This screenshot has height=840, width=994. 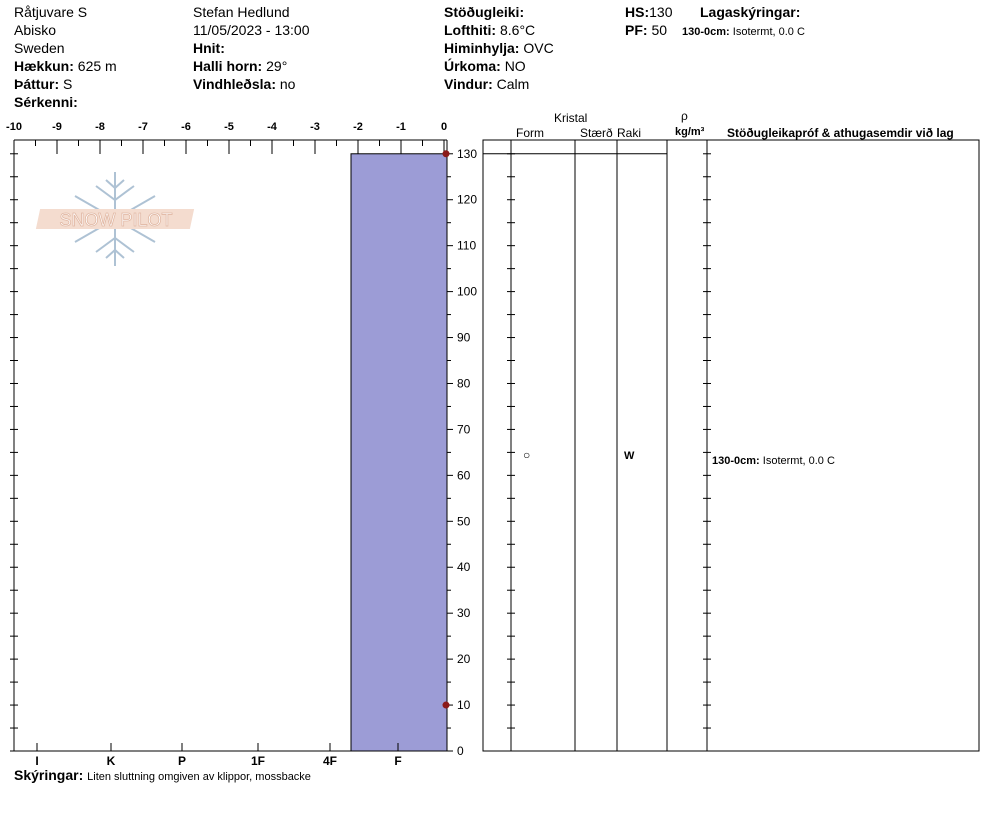 What do you see at coordinates (358, 127) in the screenshot?
I see `temp-tick-label: -2` at bounding box center [358, 127].